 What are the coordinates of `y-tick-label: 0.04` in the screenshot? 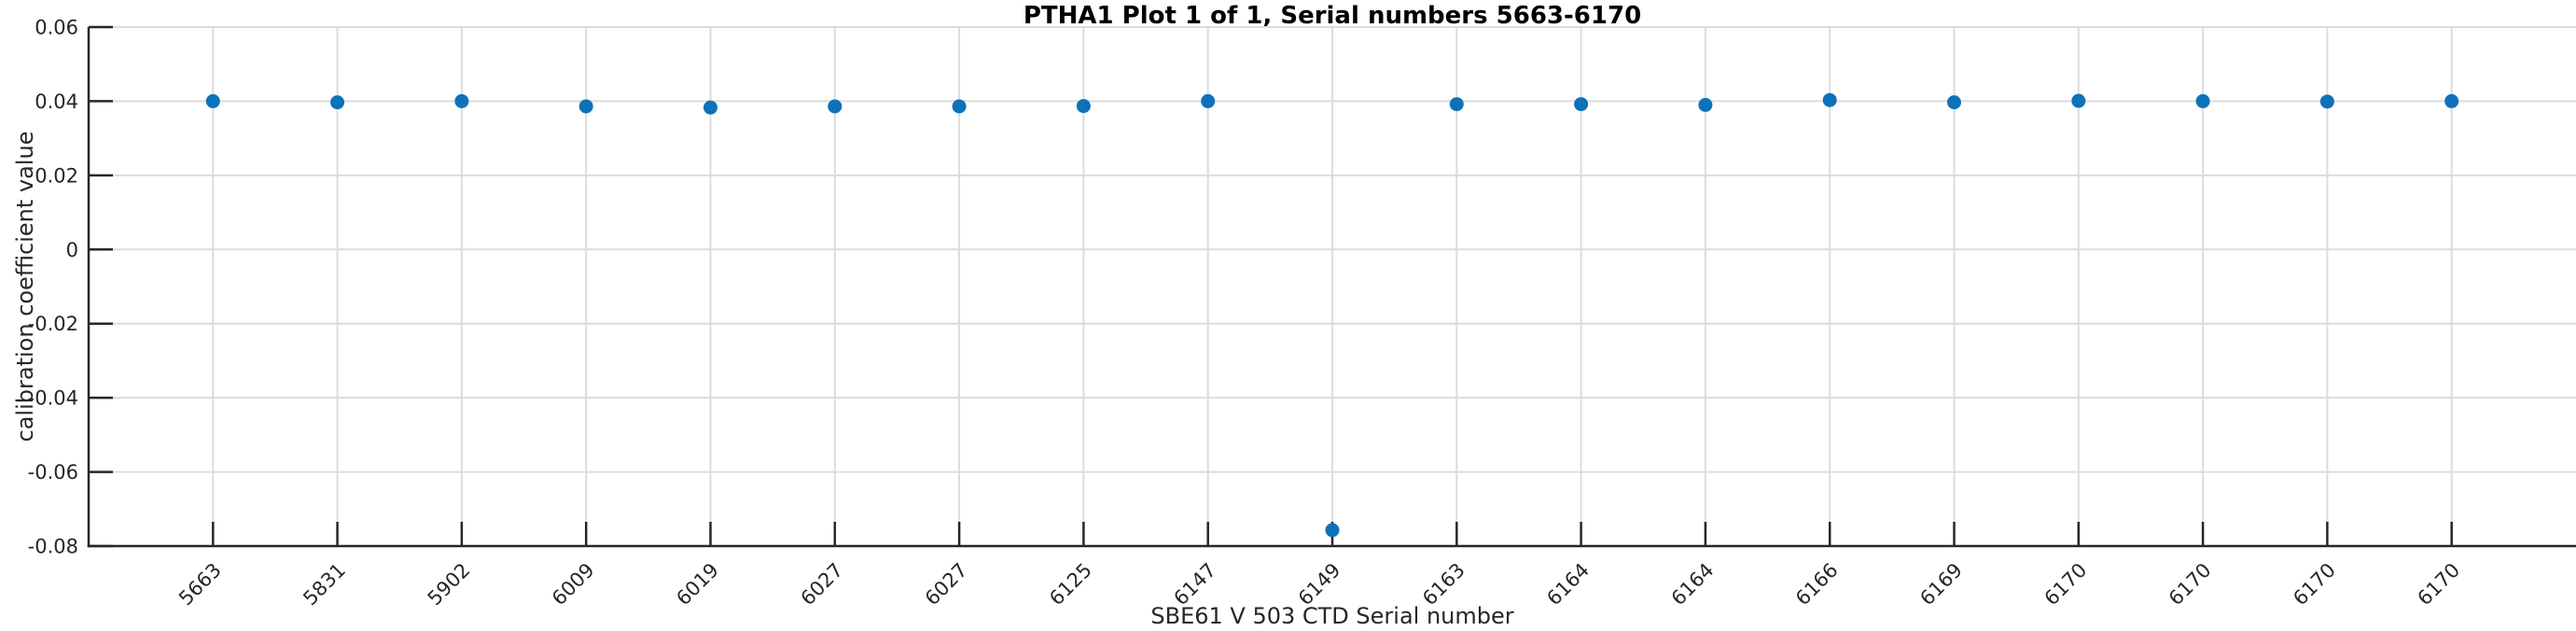 It's located at (56, 102).